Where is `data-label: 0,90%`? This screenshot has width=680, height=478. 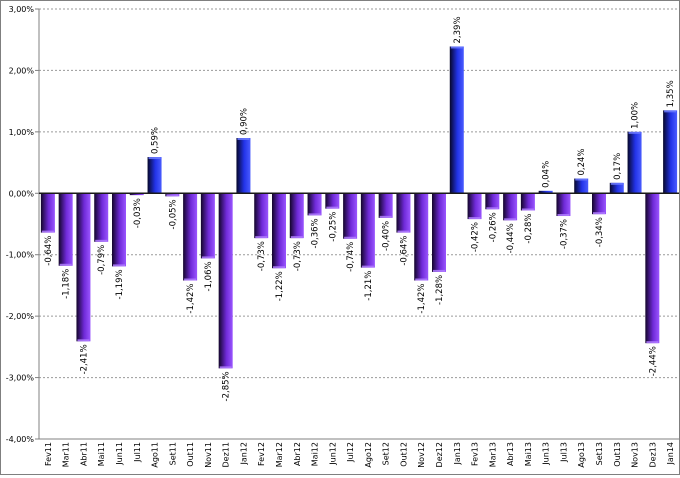 data-label: 0,90% is located at coordinates (244, 121).